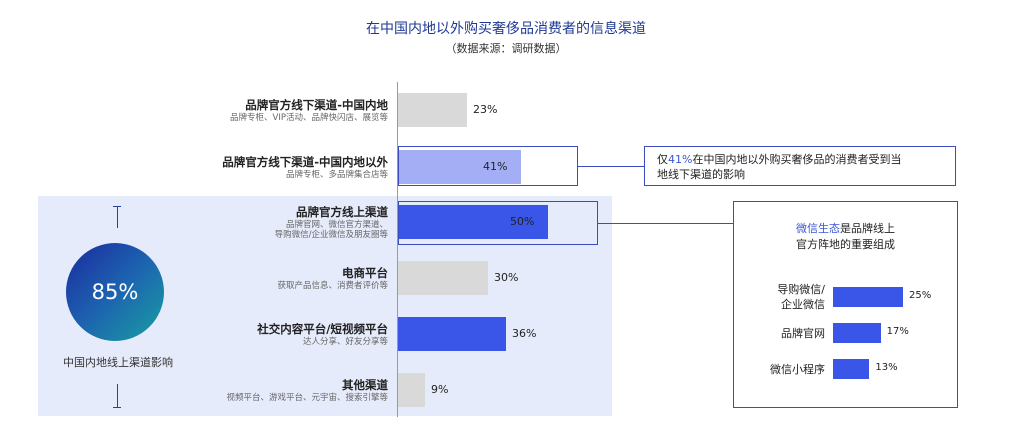 The height and width of the screenshot is (437, 1012). What do you see at coordinates (665, 223) in the screenshot?
I see `online-connector` at bounding box center [665, 223].